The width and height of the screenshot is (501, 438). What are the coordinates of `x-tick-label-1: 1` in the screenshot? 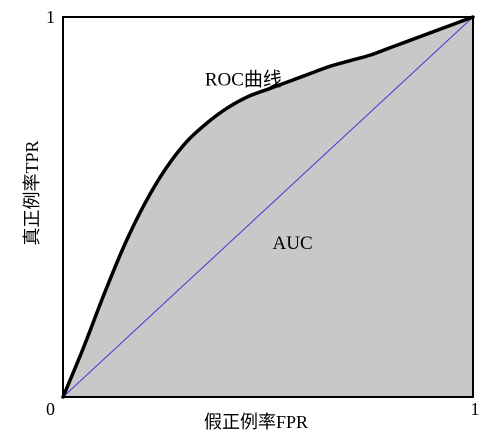 It's located at (475, 409).